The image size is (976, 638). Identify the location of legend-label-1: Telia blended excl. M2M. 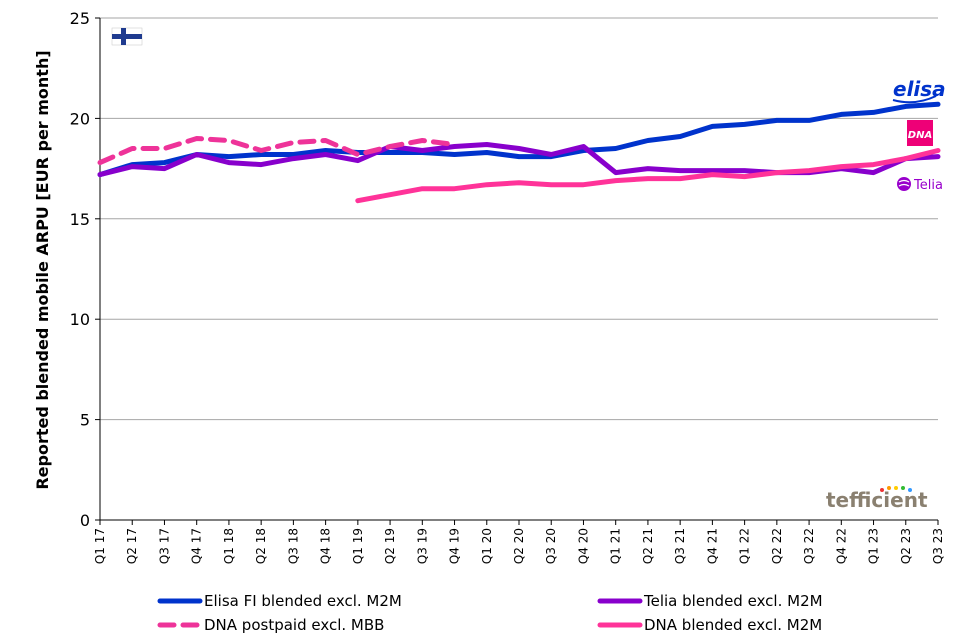
(733, 601).